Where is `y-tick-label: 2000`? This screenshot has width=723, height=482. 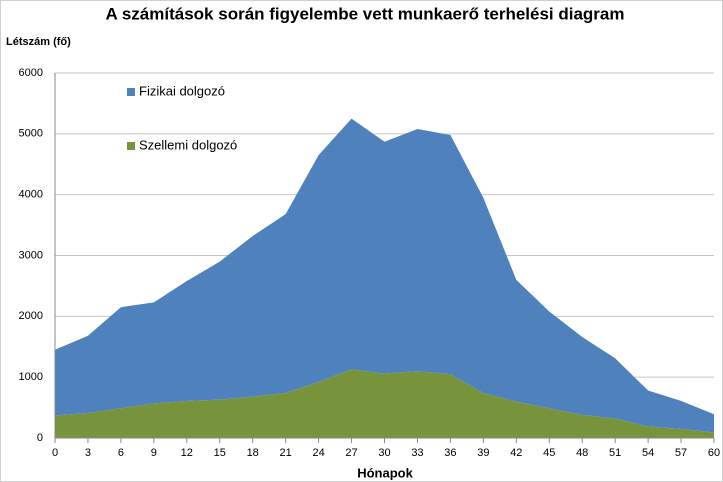
y-tick-label: 2000 is located at coordinates (31, 316).